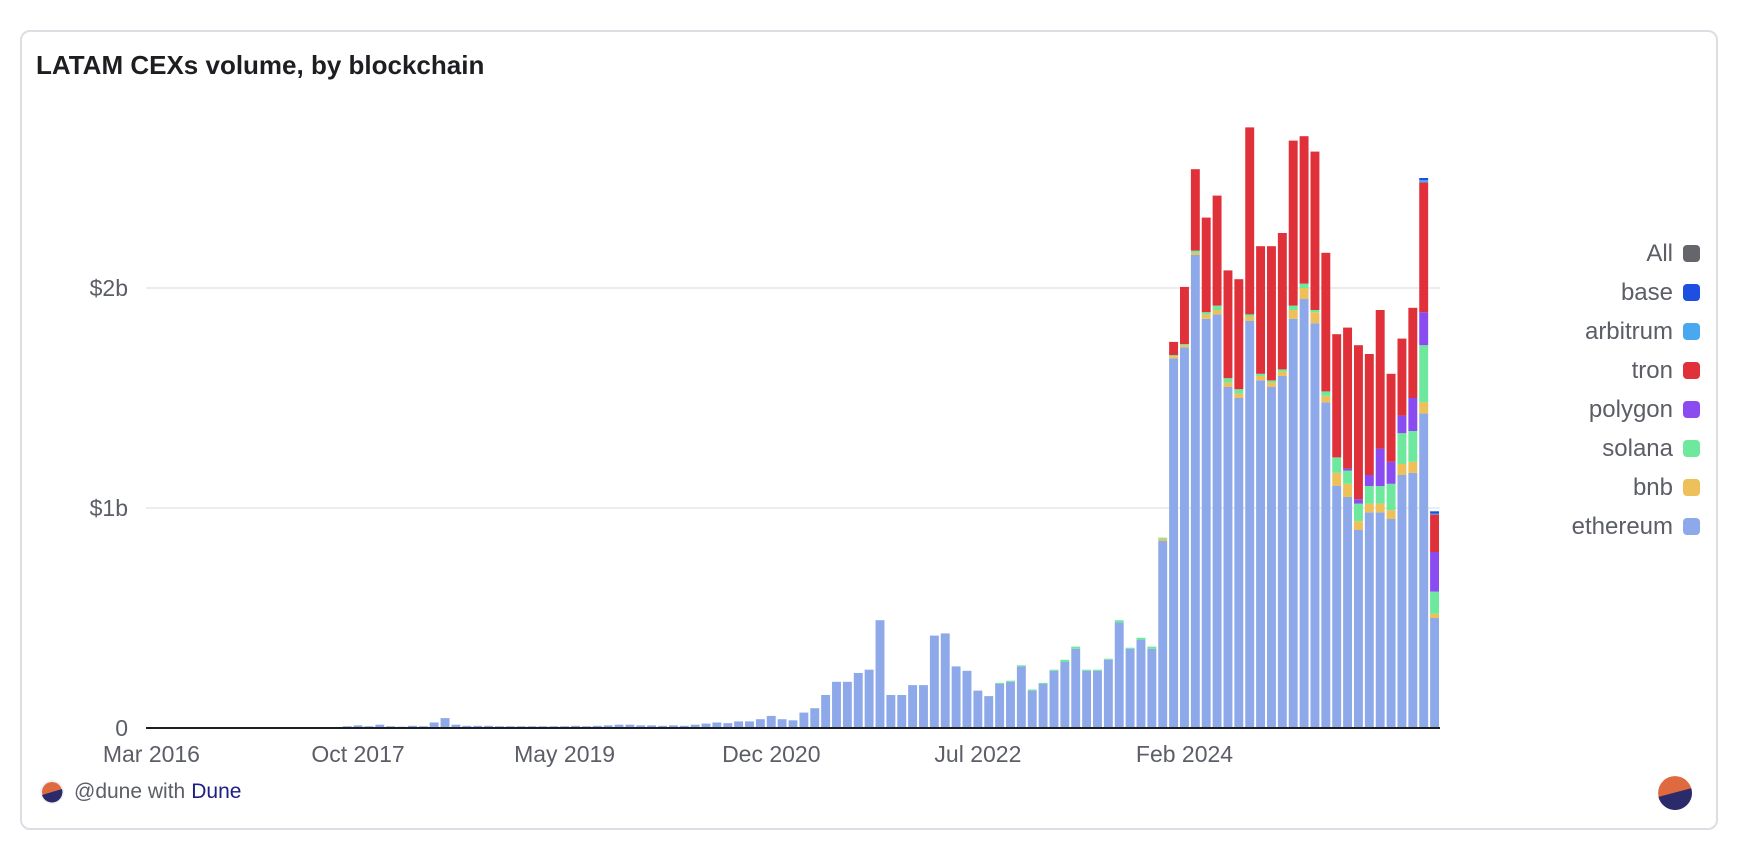 The image size is (1740, 854). Describe the element at coordinates (1675, 793) in the screenshot. I see `dune-logo-icon` at that location.